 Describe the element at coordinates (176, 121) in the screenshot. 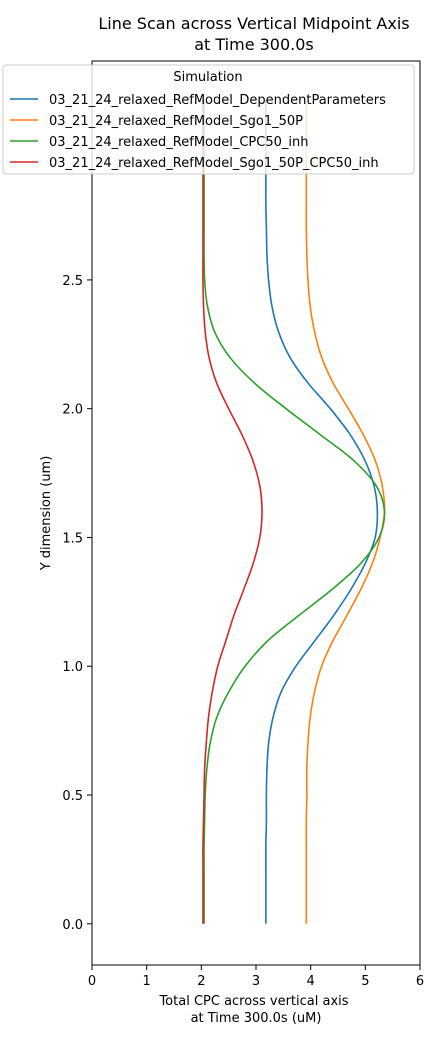

I see `legend-label-2: 03_21_24_relaxed_RefModel_Sgo1_50P` at that location.